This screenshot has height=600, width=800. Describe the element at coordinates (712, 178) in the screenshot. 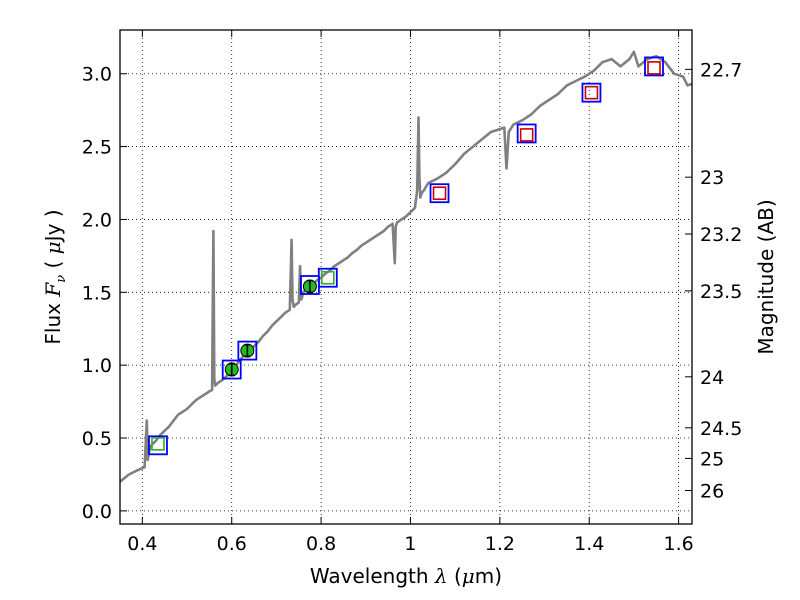

I see `right-tick-label: 23` at that location.